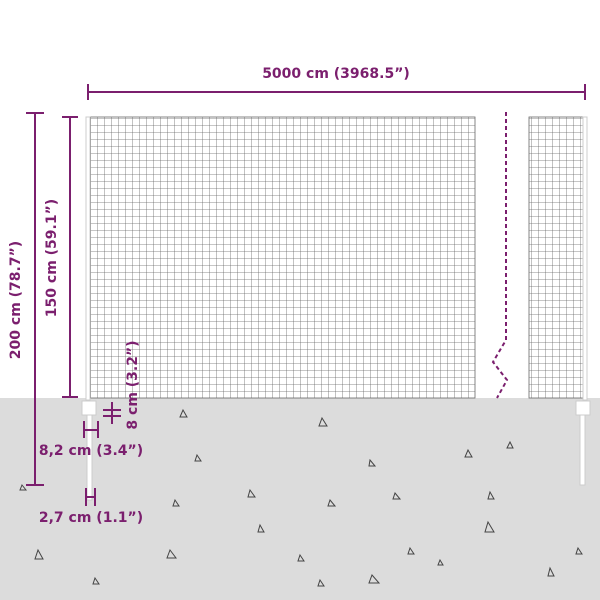 The height and width of the screenshot is (600, 600). What do you see at coordinates (91, 451) in the screenshot?
I see `post-width-label: 8,2 cm (3.4”)` at bounding box center [91, 451].